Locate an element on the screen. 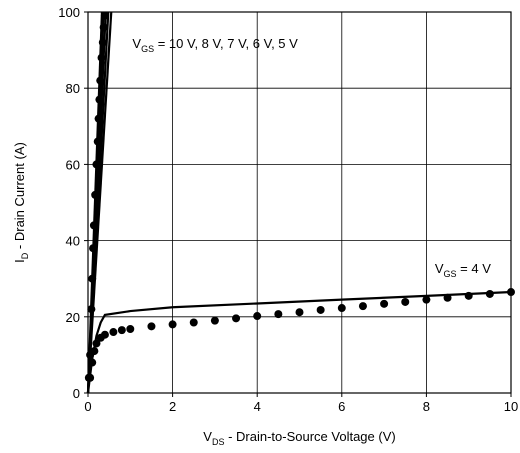  x-tick-label: 8 is located at coordinates (426, 406).